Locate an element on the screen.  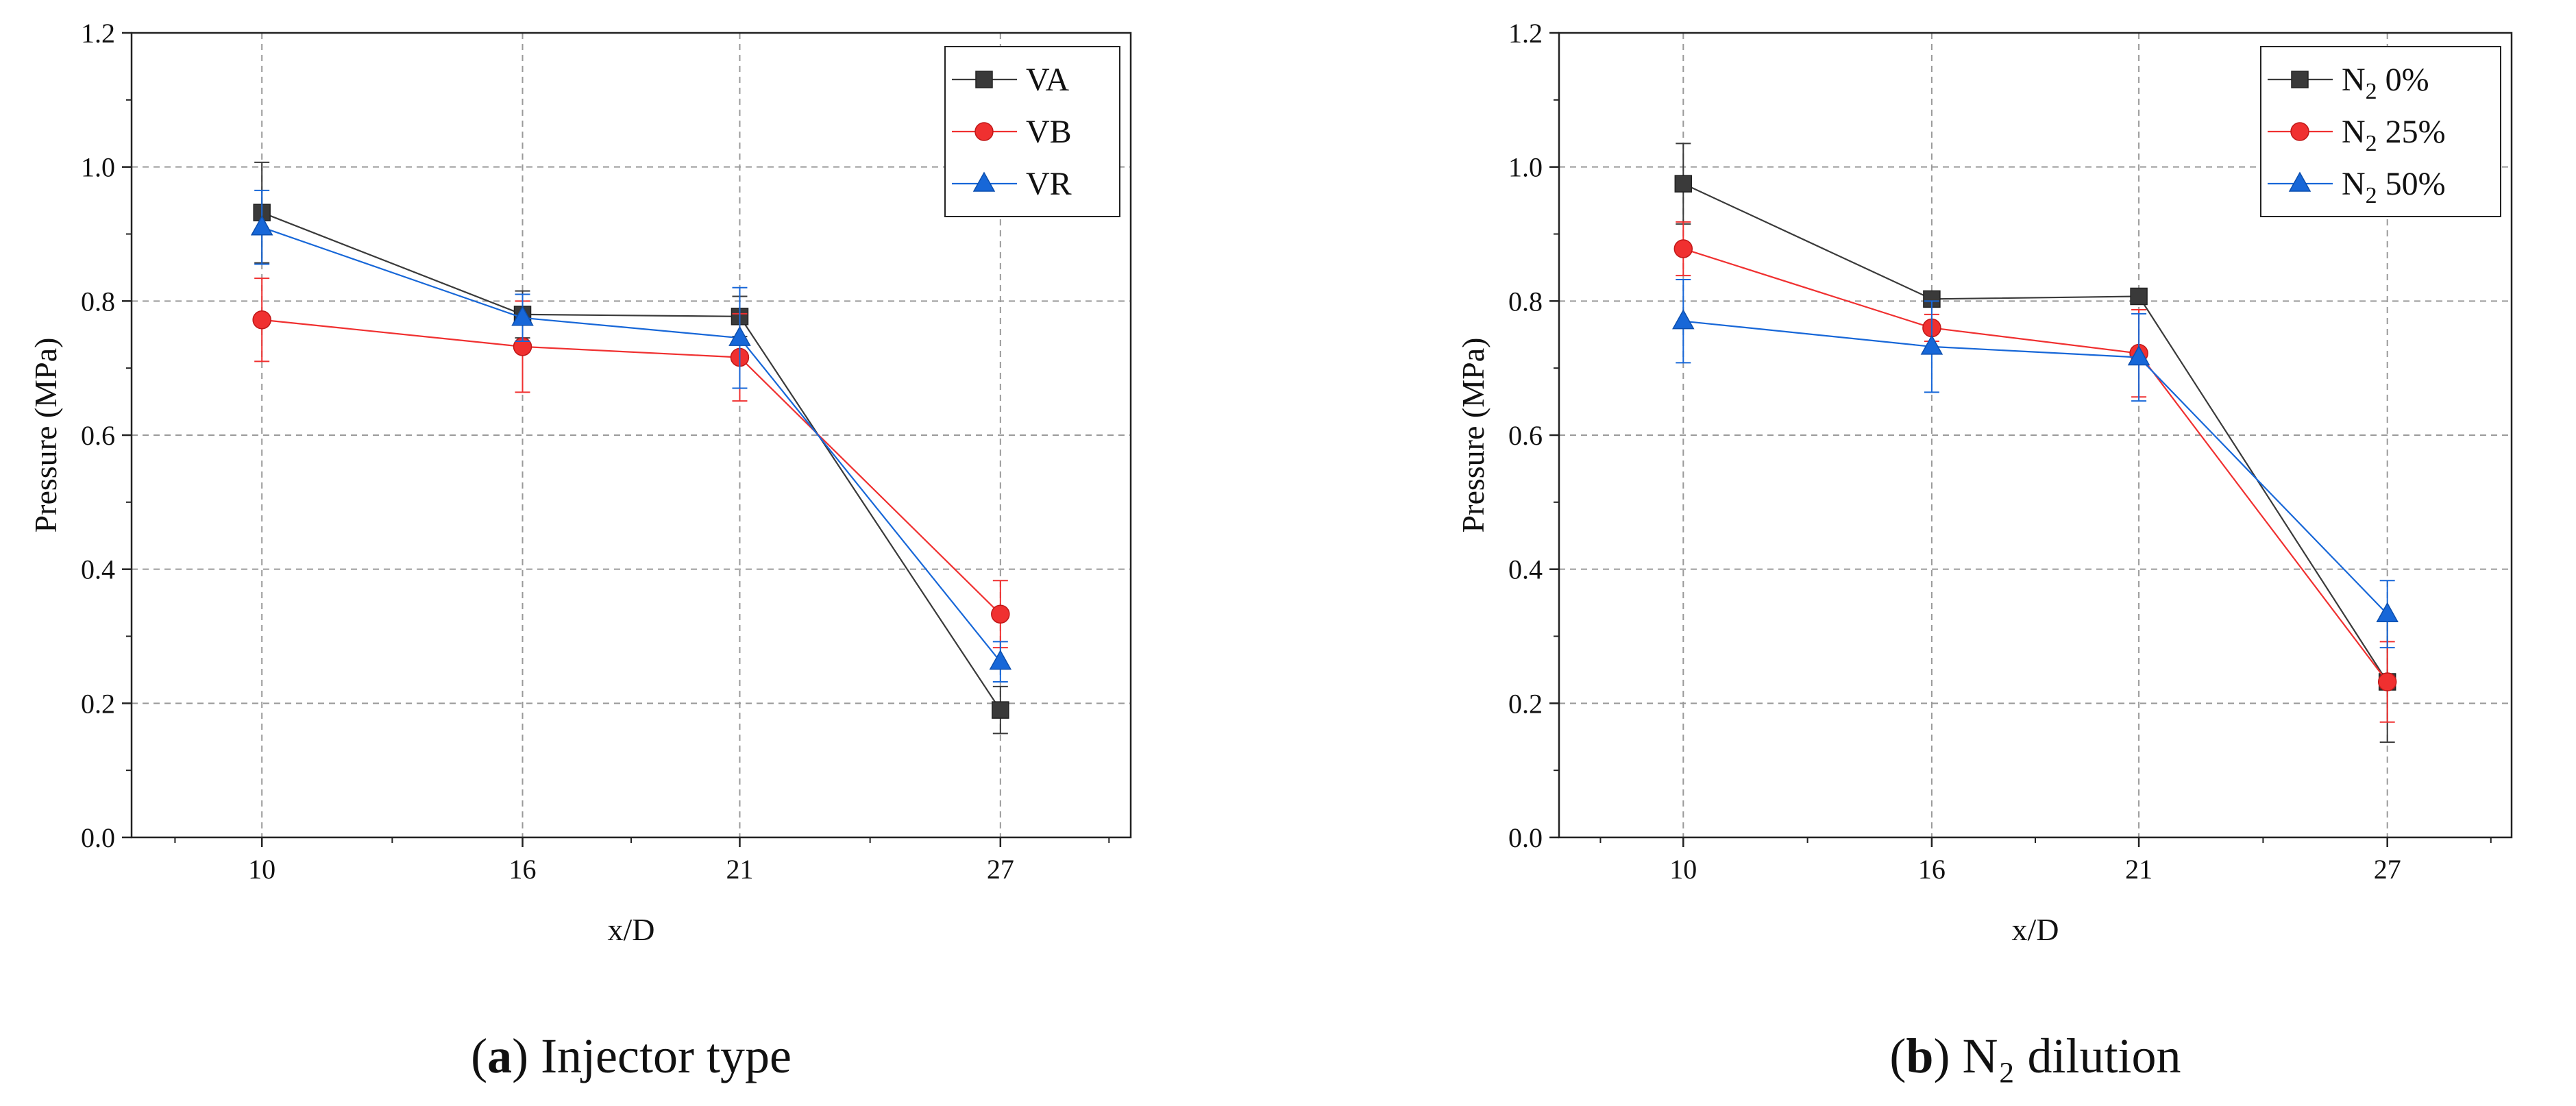
caption-panel-label: a is located at coordinates (500, 1056).